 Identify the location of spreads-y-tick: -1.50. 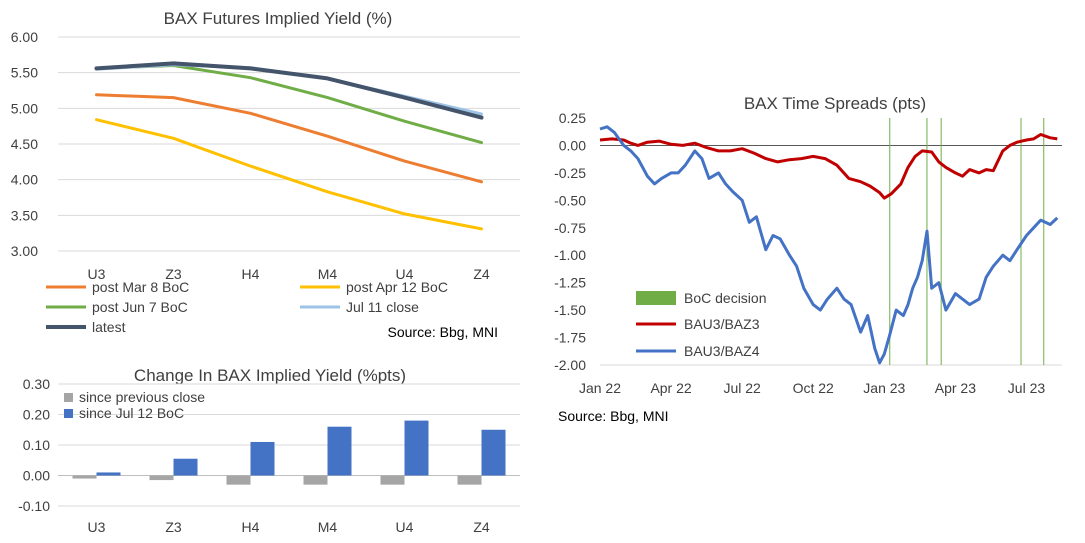
(570, 310).